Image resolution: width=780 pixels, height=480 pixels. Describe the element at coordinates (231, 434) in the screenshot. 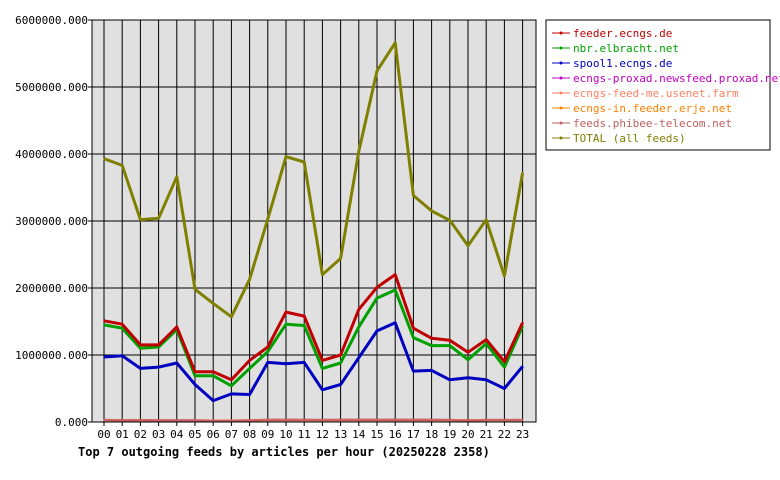

I see `x-tick-label: 07` at that location.